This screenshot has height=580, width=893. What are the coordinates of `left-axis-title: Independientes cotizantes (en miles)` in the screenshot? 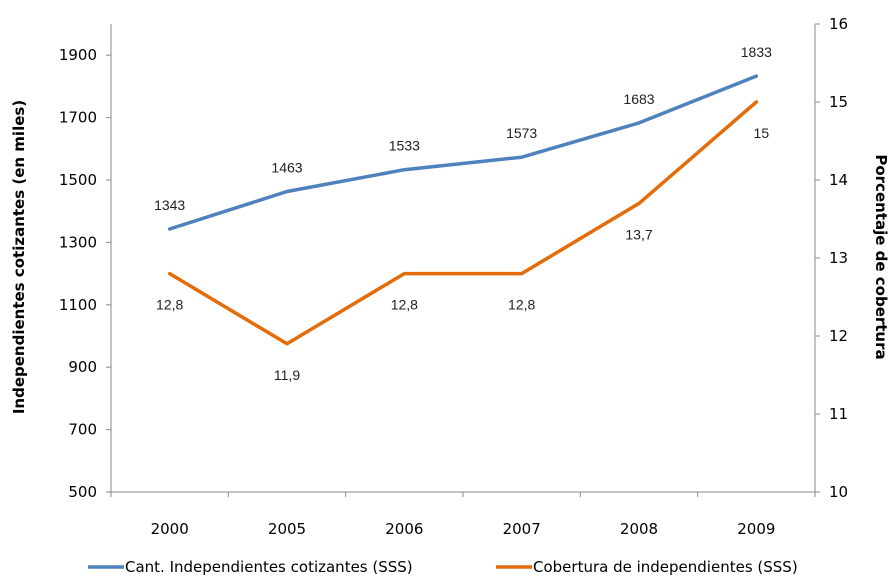 It's located at (19, 257).